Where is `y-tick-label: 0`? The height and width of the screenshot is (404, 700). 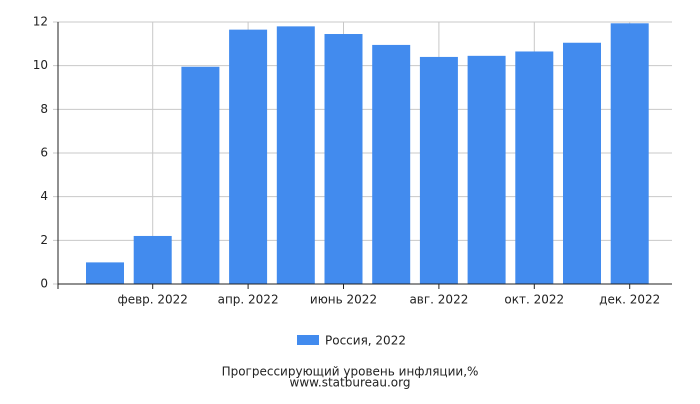 y-tick-label: 0 is located at coordinates (44, 284).